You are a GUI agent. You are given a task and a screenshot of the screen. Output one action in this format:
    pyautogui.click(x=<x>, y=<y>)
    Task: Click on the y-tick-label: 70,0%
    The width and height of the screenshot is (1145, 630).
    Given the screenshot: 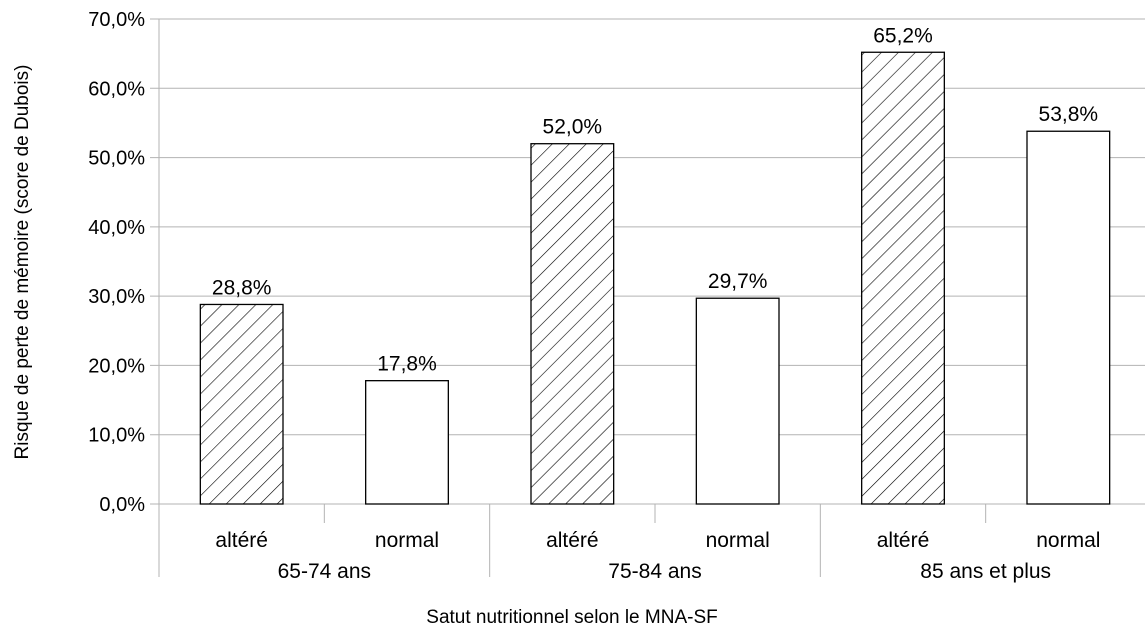 What is the action you would take?
    pyautogui.click(x=116, y=20)
    